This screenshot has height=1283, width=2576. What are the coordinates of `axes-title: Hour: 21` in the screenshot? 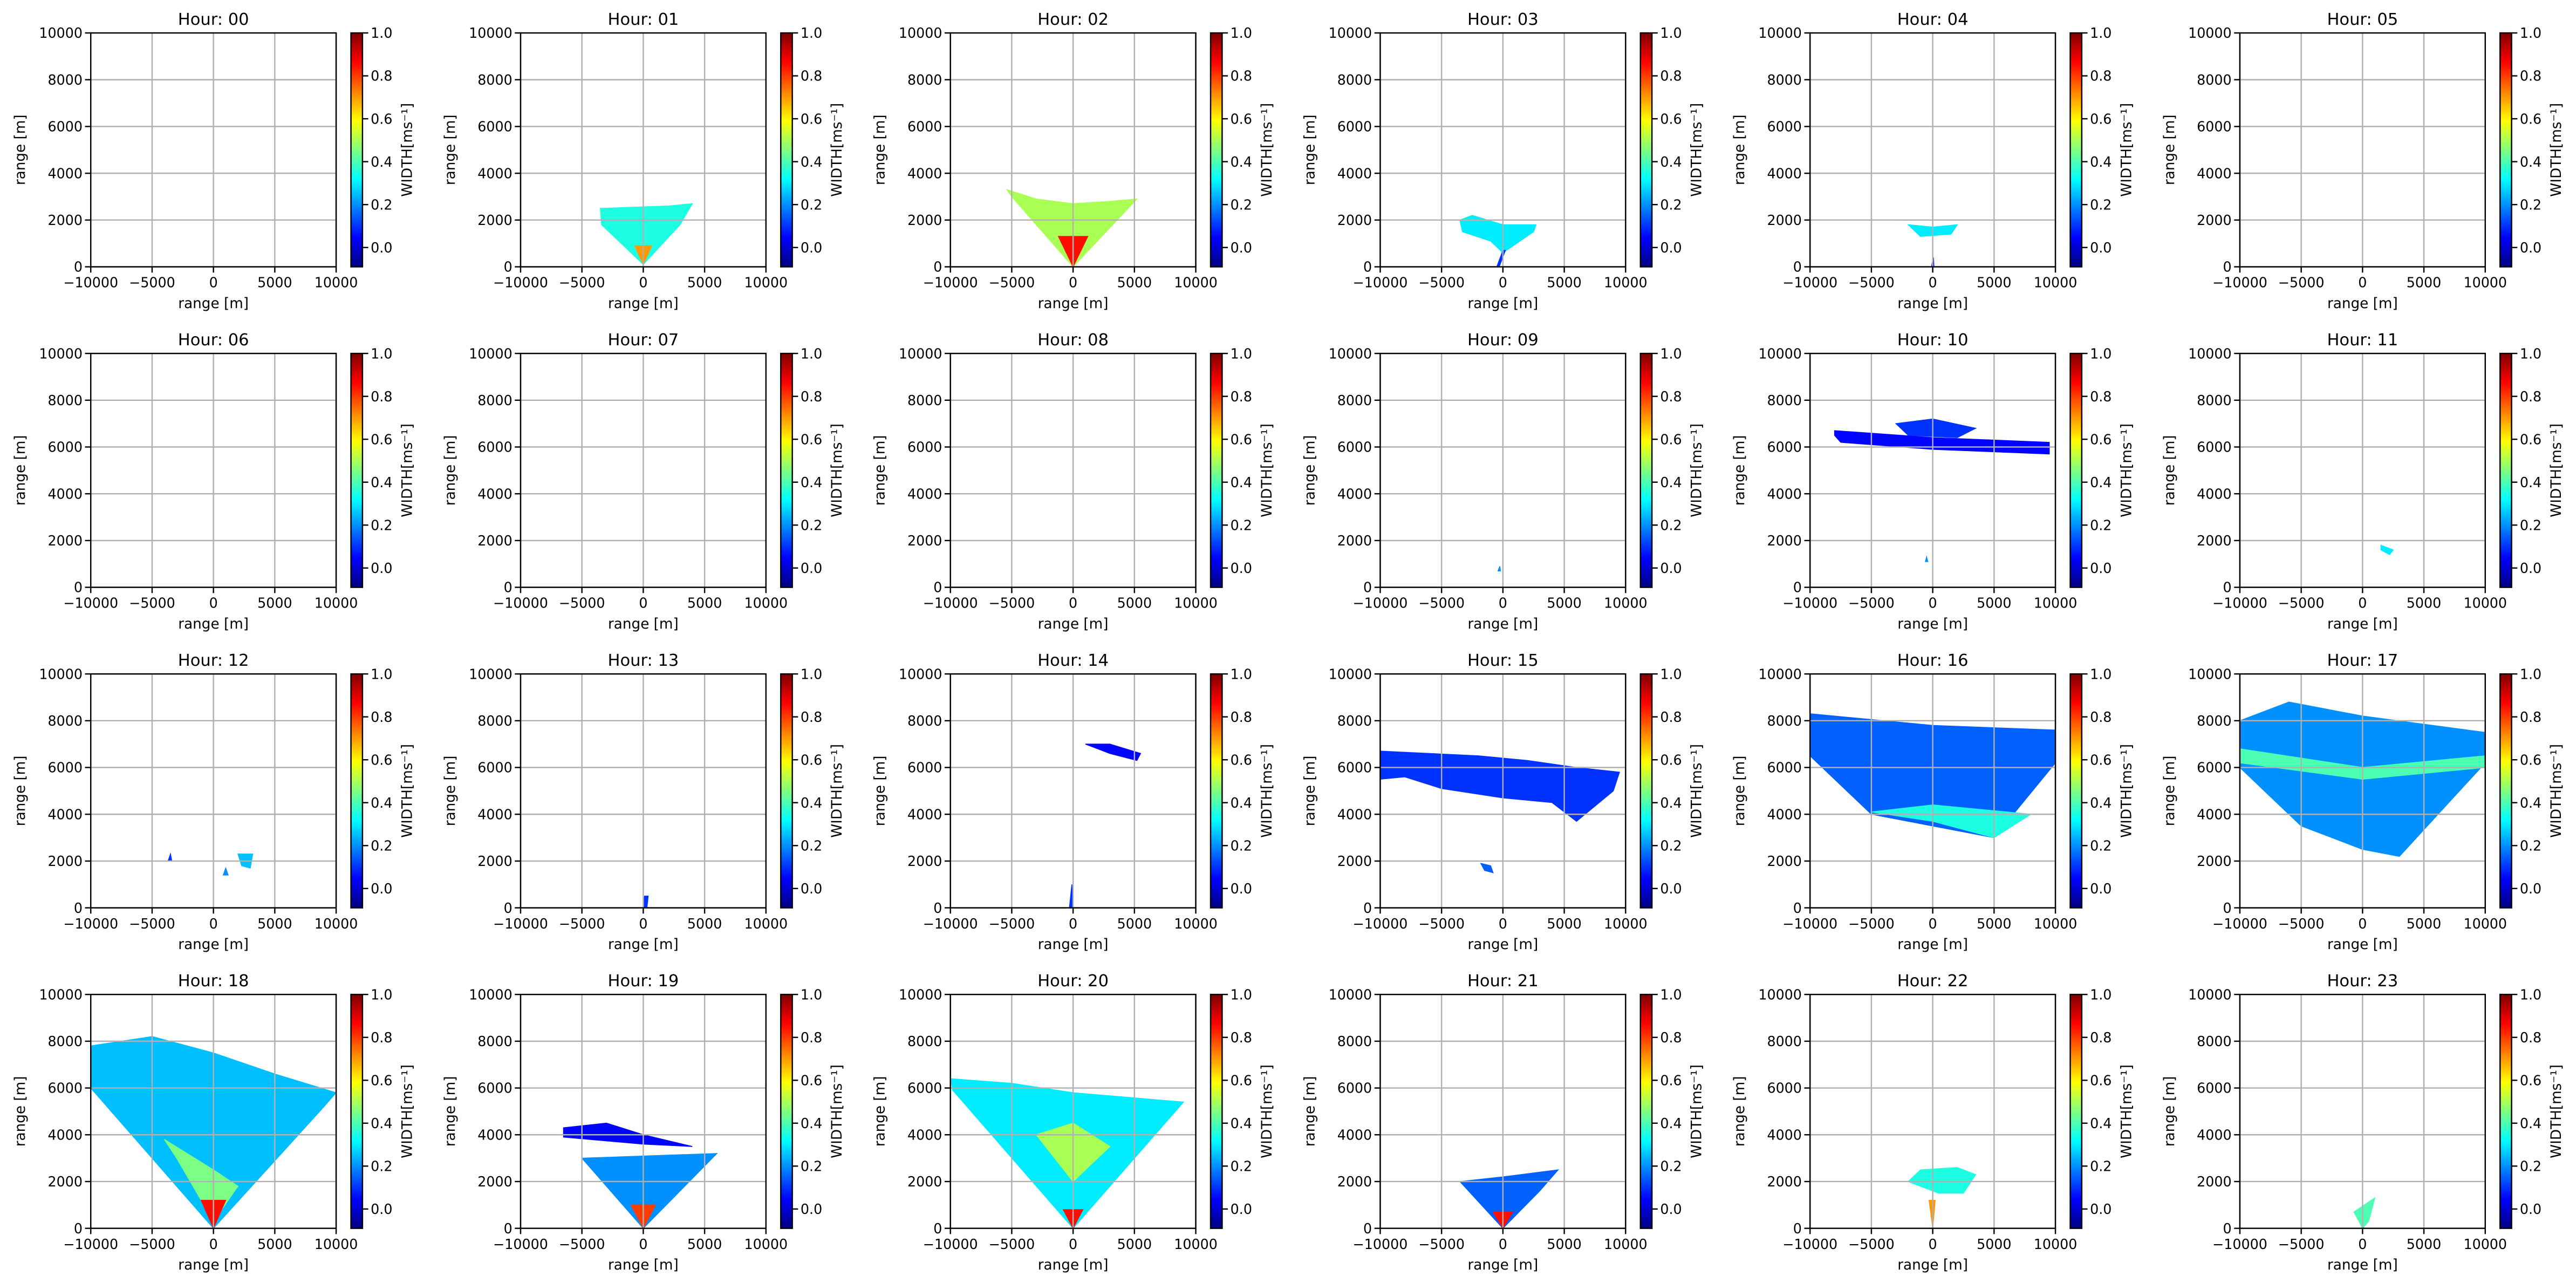 It's located at (1503, 981).